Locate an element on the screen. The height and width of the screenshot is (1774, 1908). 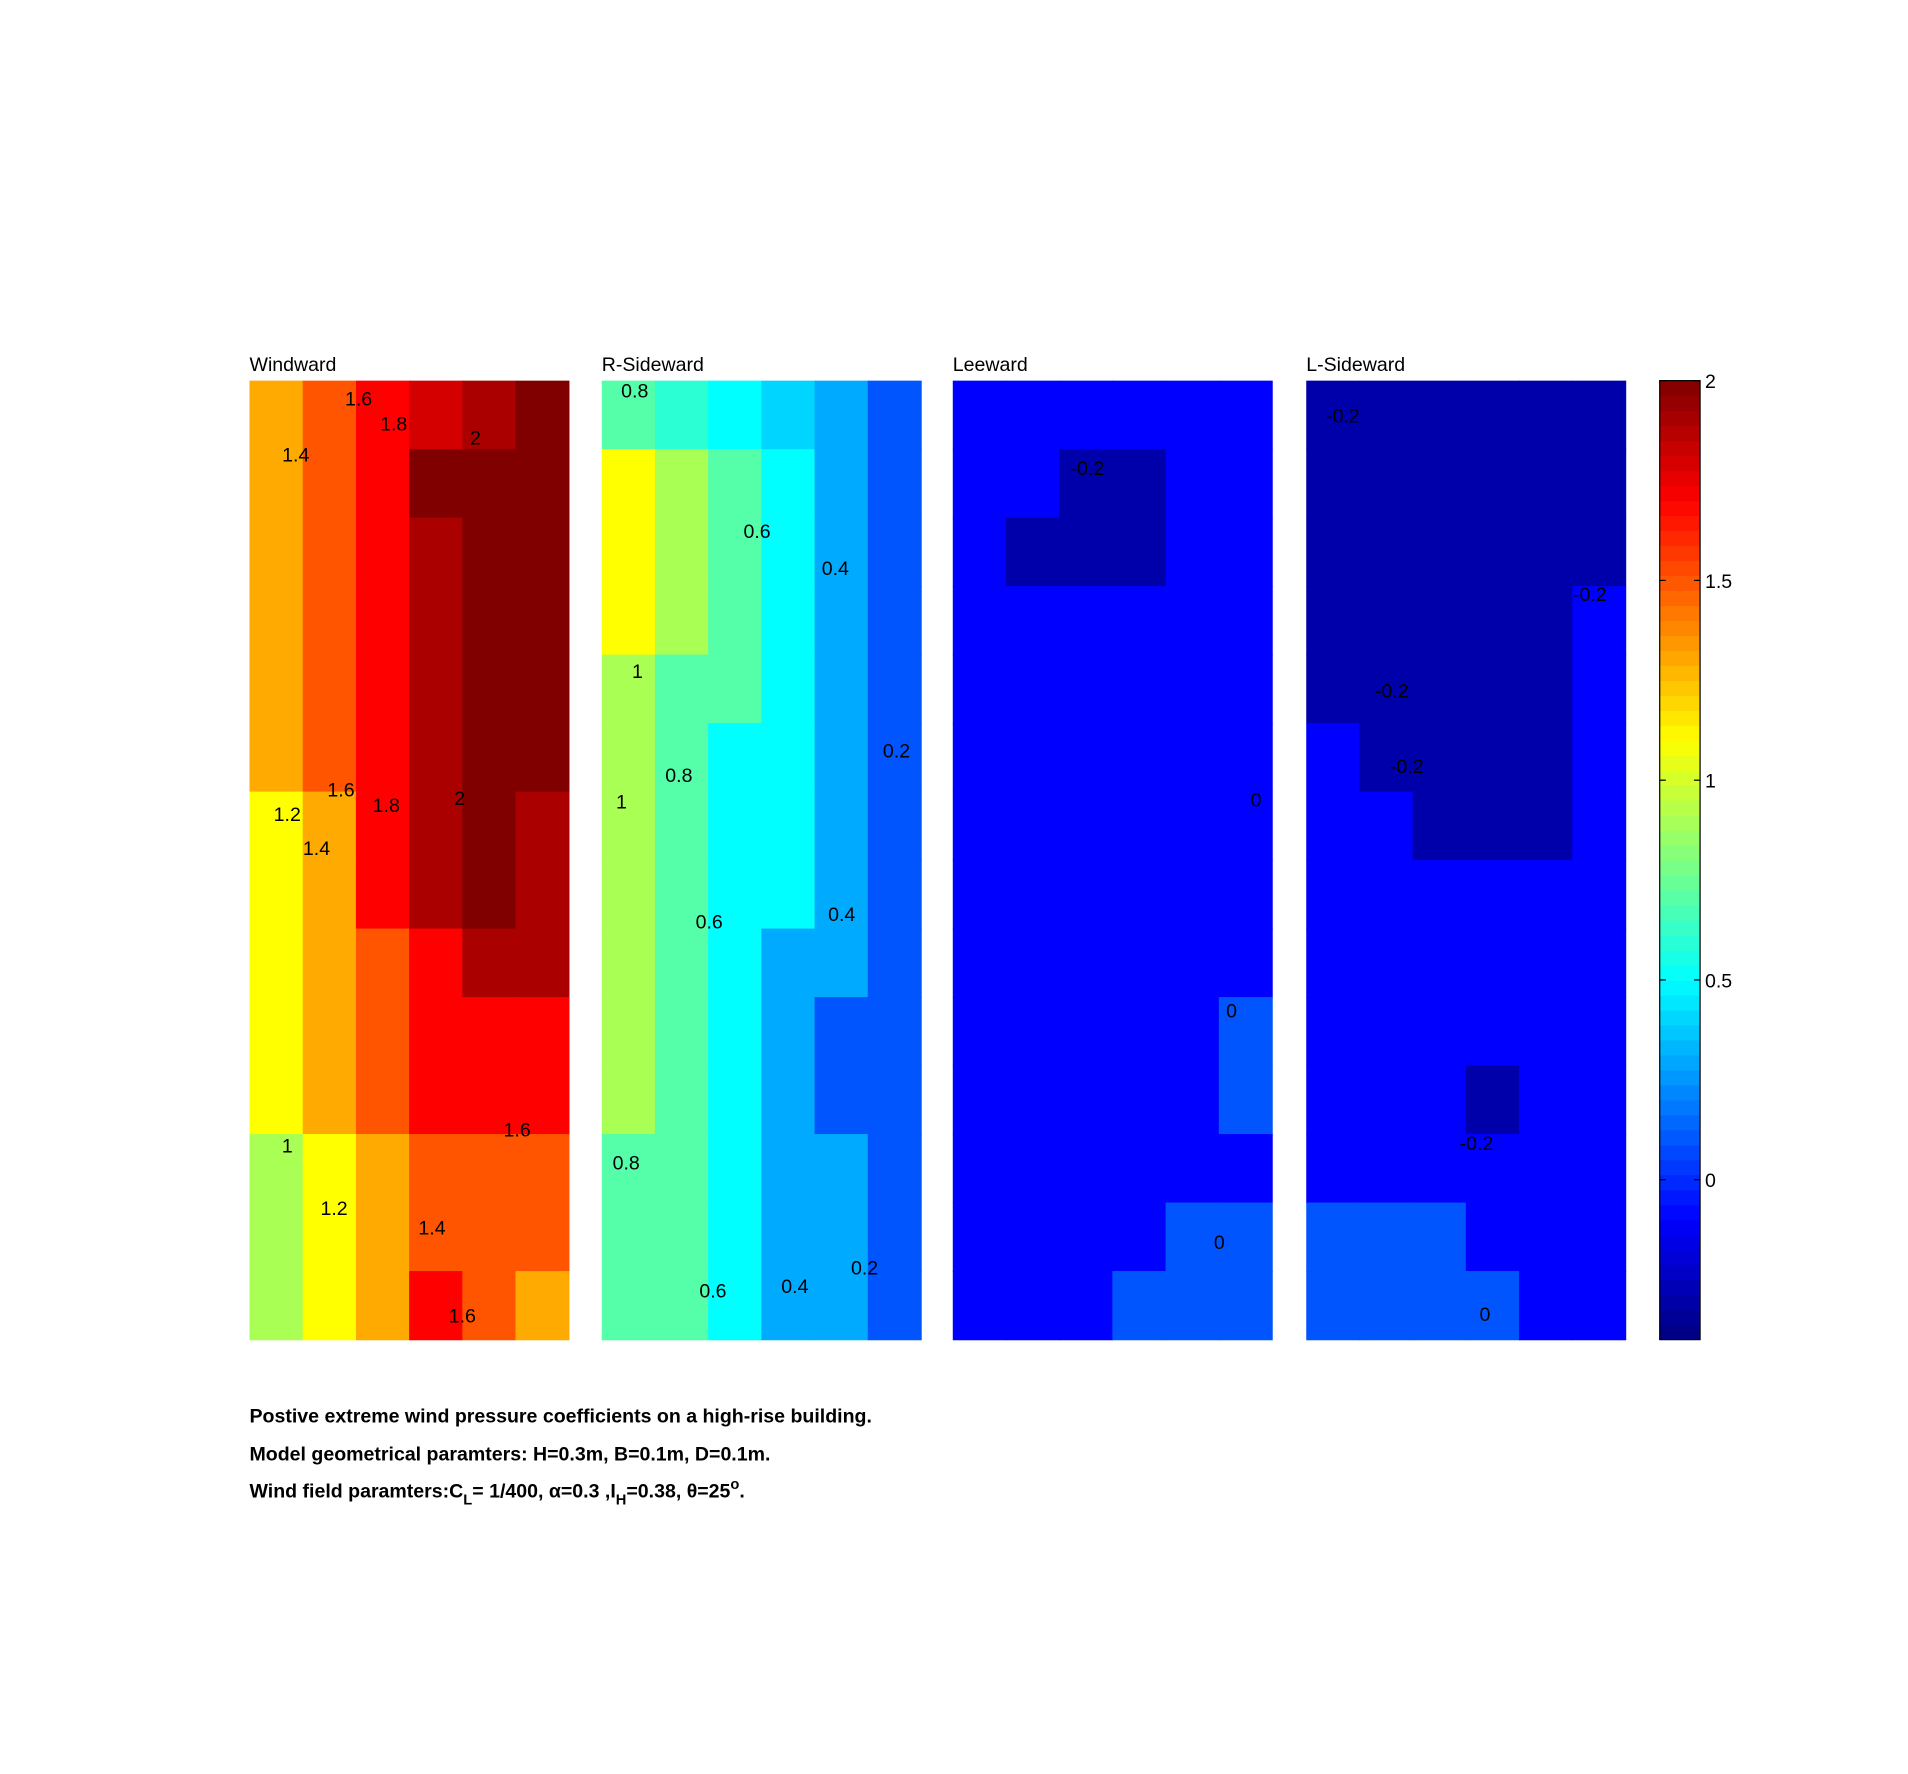
contour-label: -0.2 is located at coordinates (1392, 692).